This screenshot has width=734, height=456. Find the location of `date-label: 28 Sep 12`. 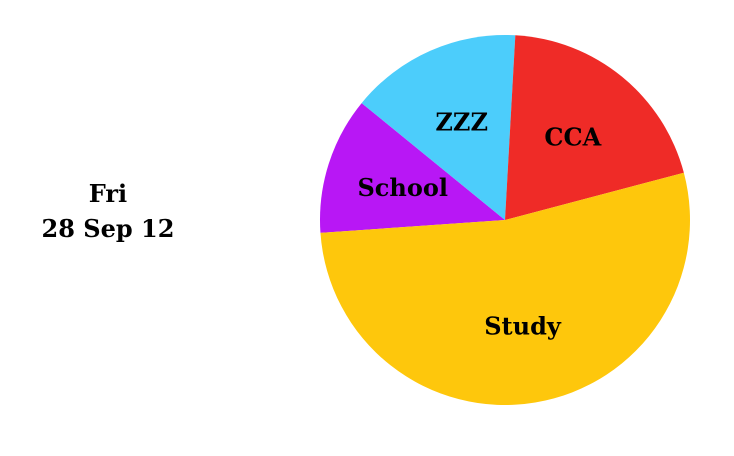

date-label: 28 Sep 12 is located at coordinates (108, 228).